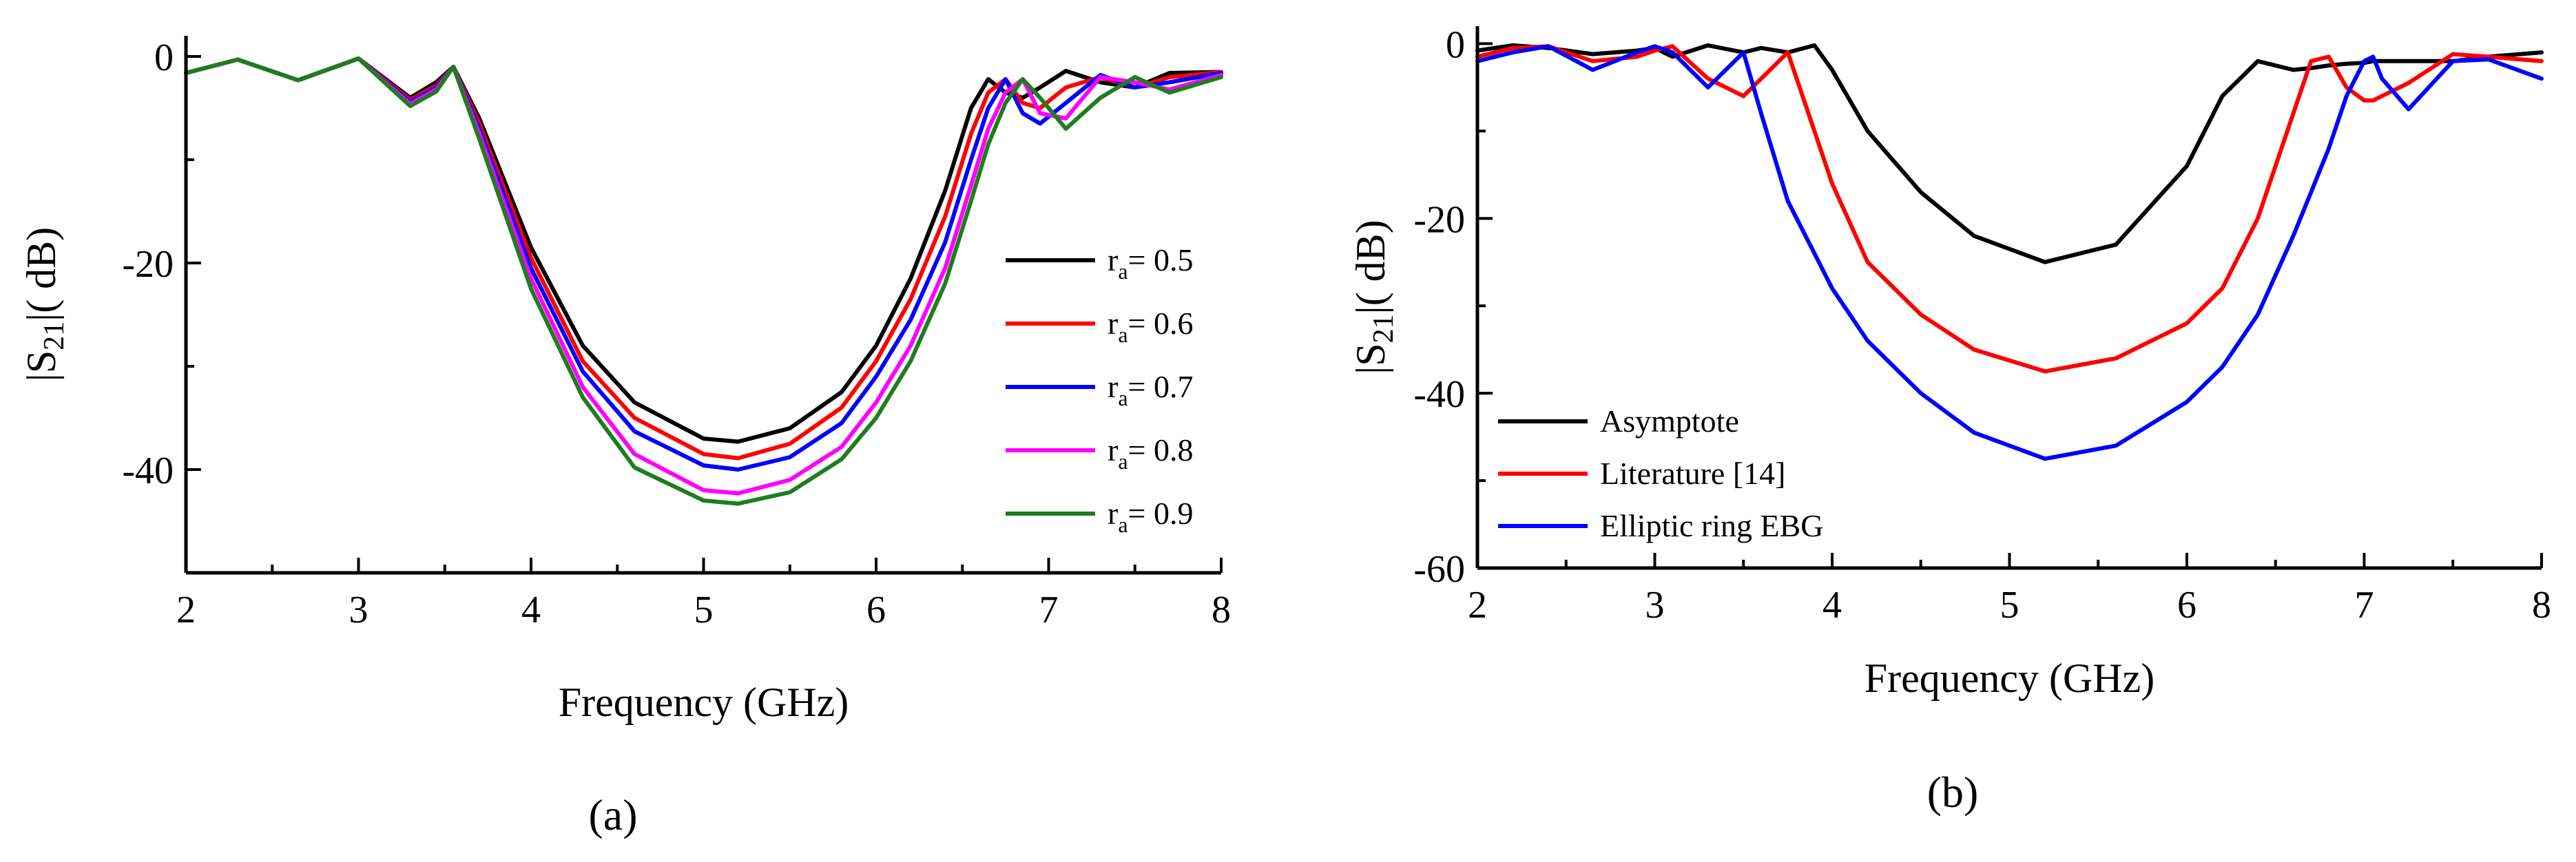 The width and height of the screenshot is (2576, 862). What do you see at coordinates (1477, 605) in the screenshot?
I see `x-tick-label-b: 2` at bounding box center [1477, 605].